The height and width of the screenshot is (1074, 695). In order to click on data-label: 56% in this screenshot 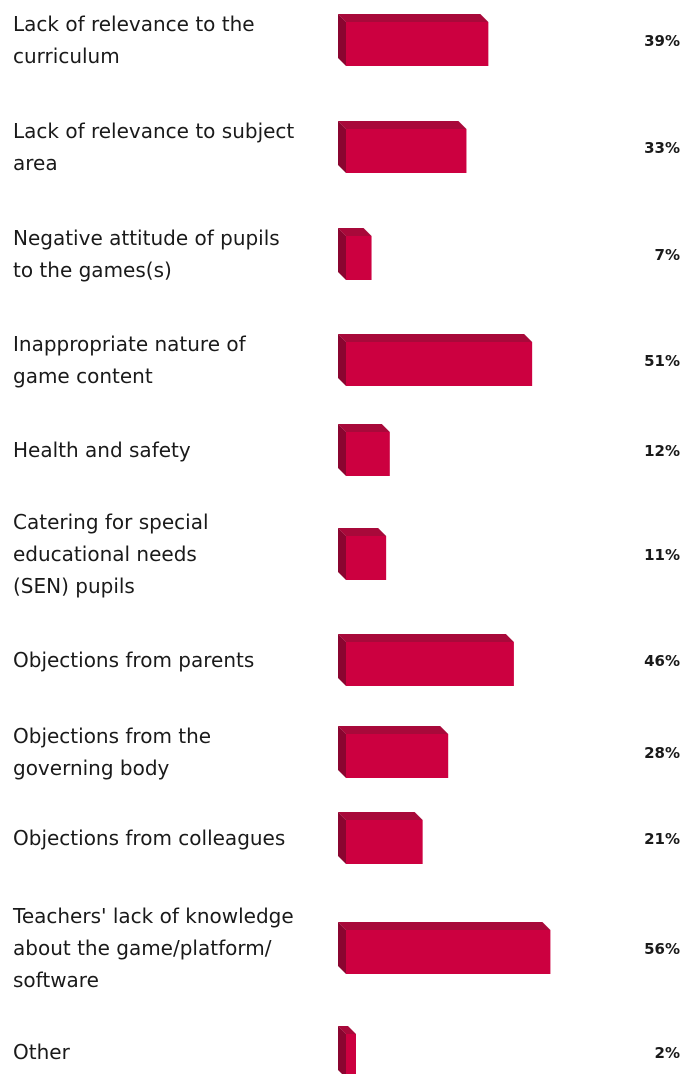, I will do `click(662, 949)`.